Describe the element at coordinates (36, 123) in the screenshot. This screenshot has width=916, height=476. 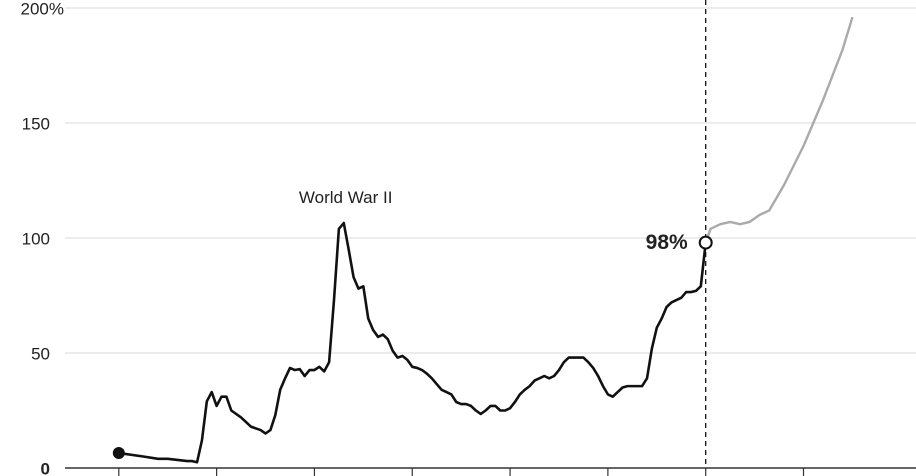
I see `y-tick-label: 150` at that location.